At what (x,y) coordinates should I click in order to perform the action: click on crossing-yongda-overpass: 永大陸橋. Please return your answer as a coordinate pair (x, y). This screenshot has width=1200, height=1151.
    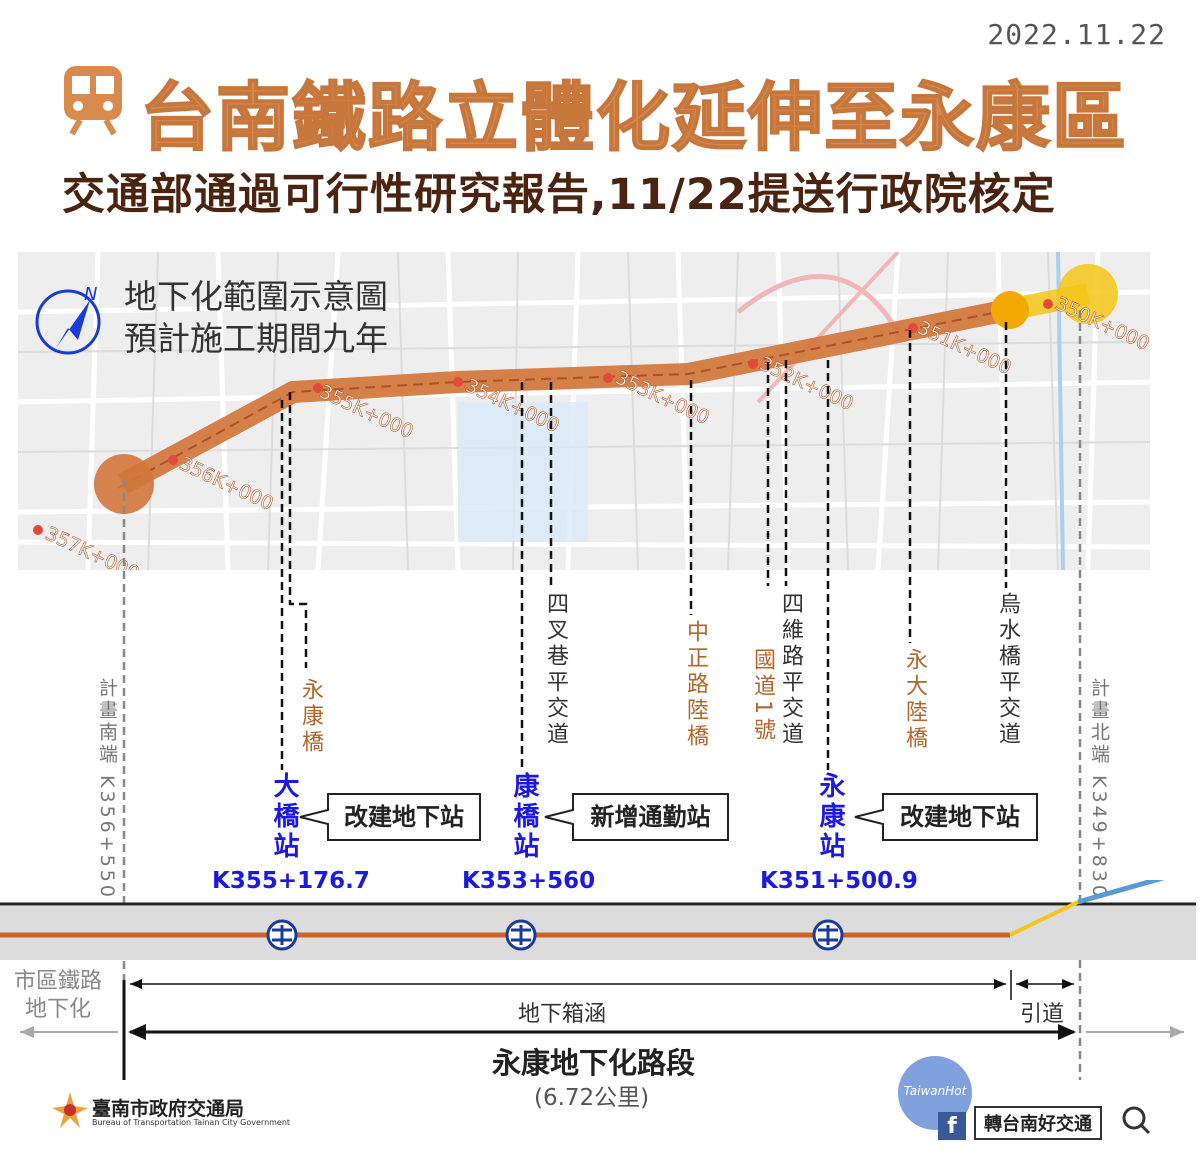
    Looking at the image, I should click on (914, 700).